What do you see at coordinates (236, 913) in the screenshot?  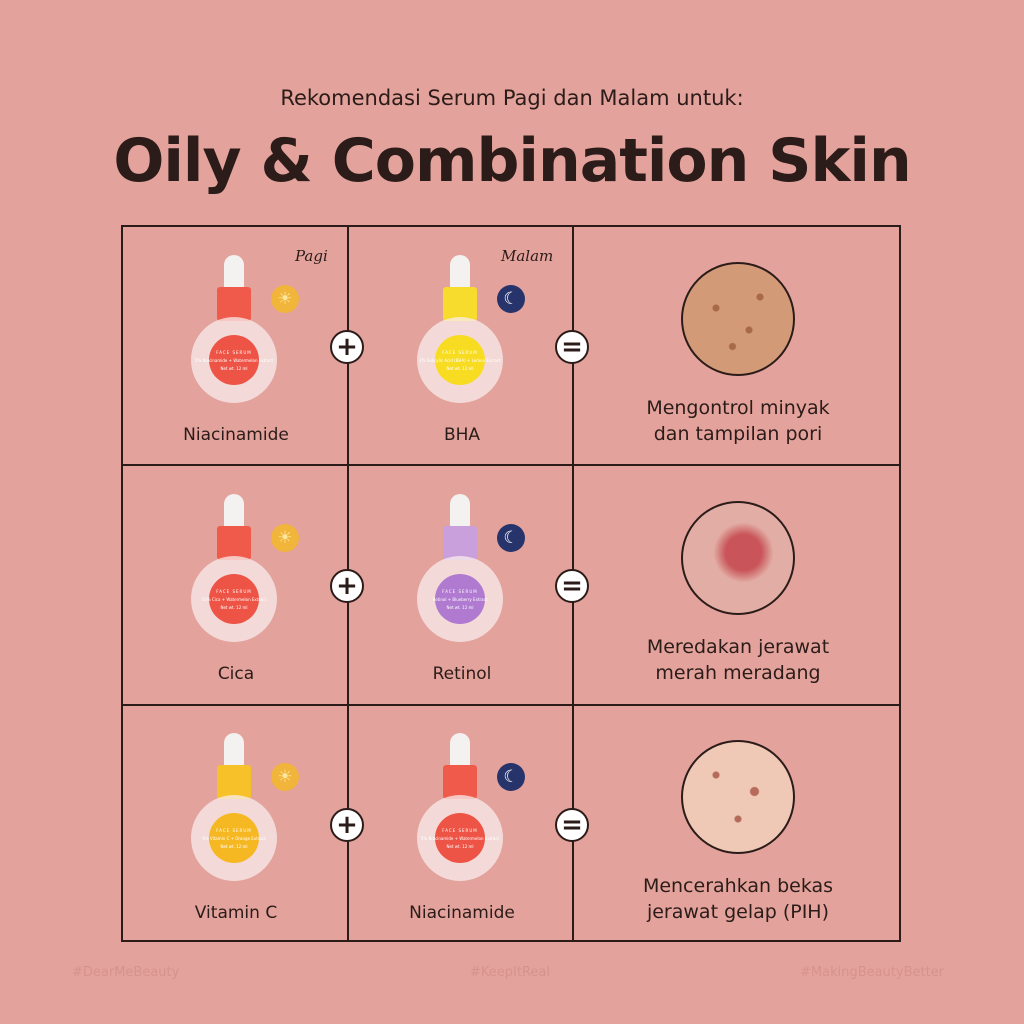 I see `morning-serum-name: Vitamin C` at bounding box center [236, 913].